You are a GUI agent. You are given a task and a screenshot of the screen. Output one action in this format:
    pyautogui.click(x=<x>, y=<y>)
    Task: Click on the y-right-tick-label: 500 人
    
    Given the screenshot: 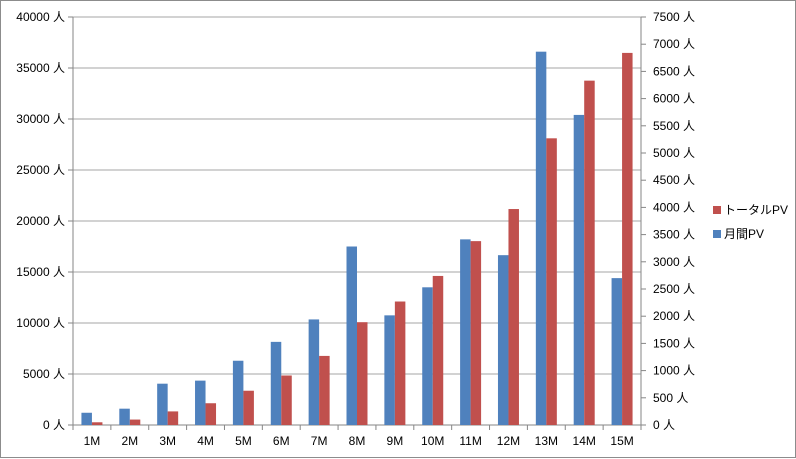 What is the action you would take?
    pyautogui.click(x=670, y=398)
    